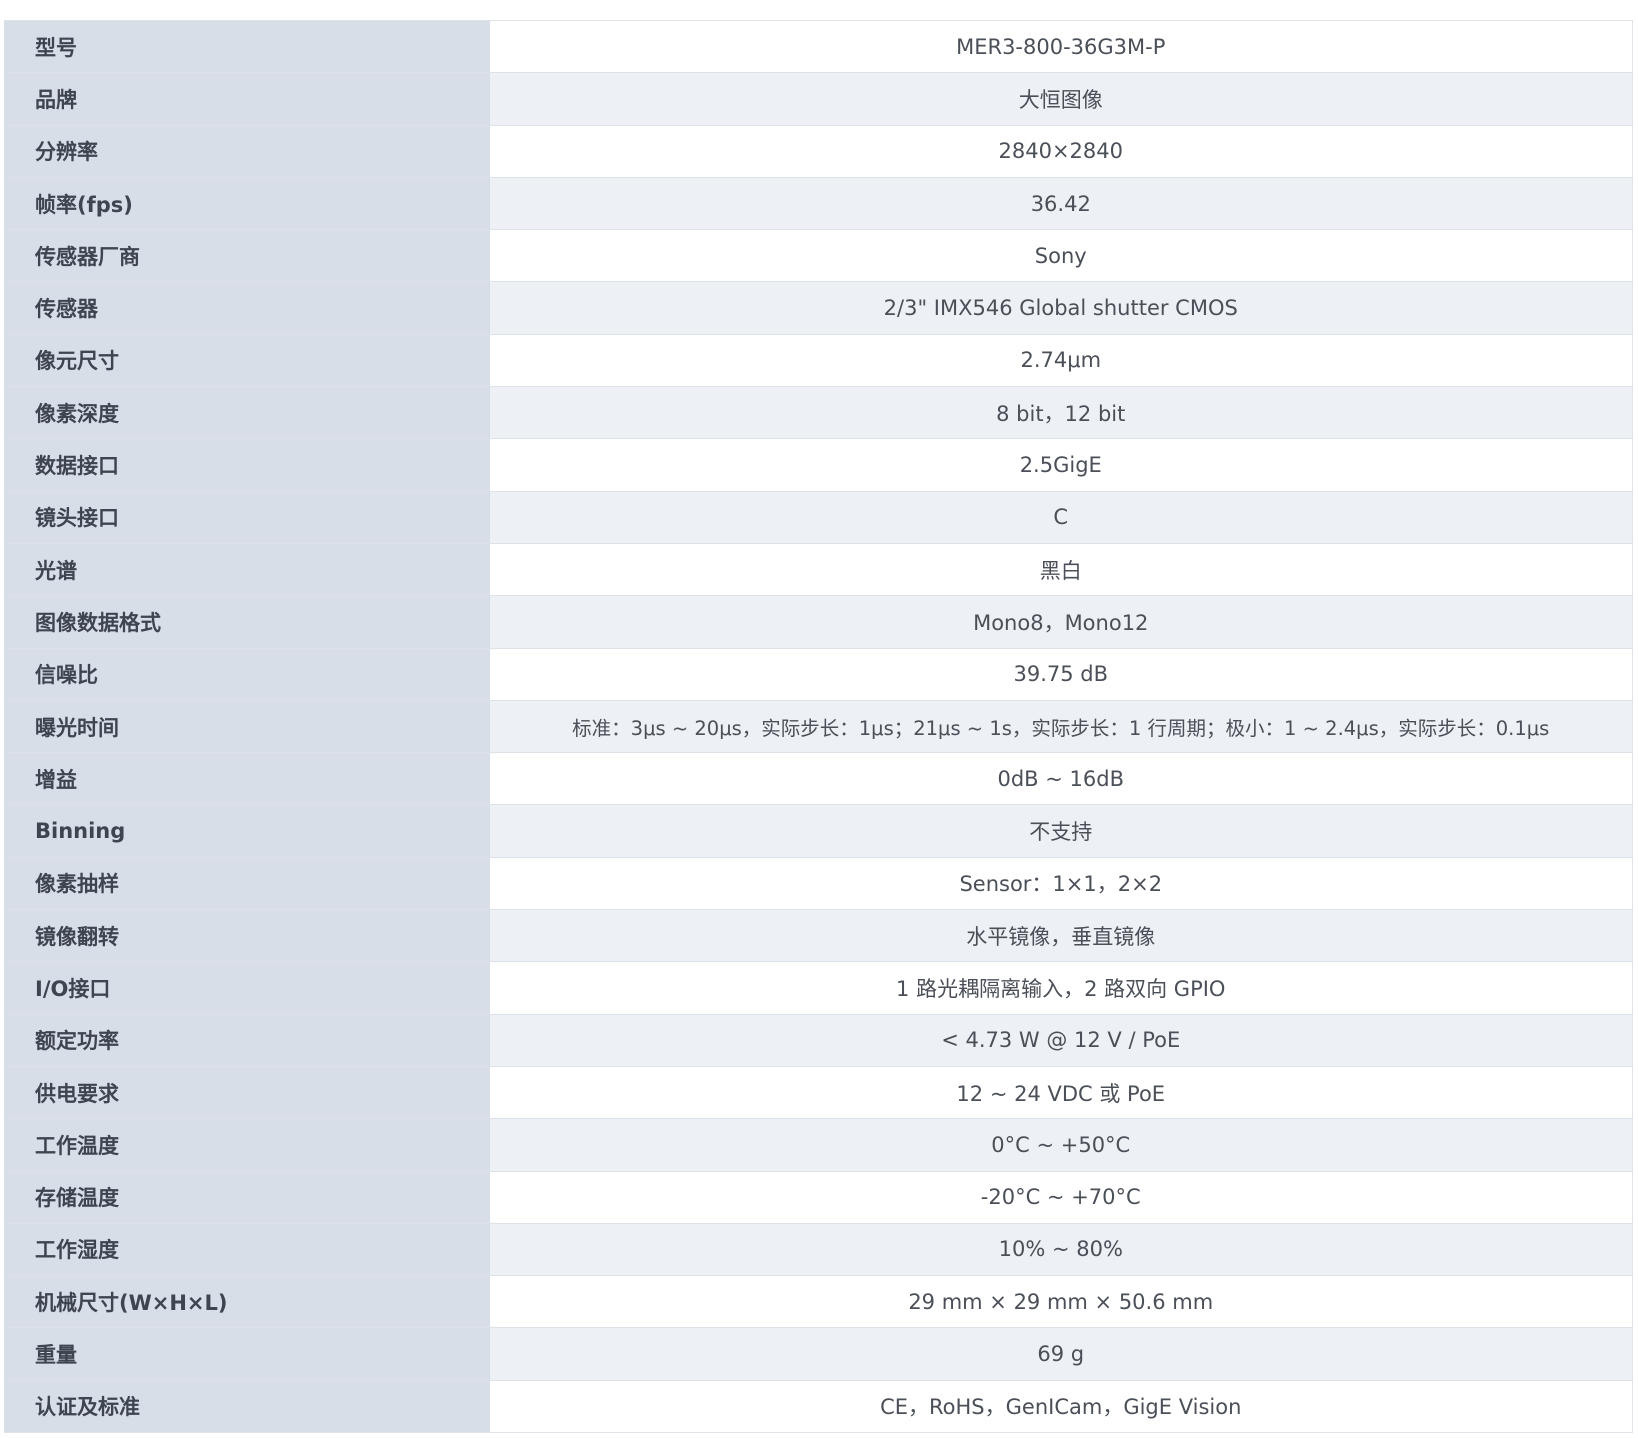 The image size is (1638, 1438). I want to click on table-row: I/O接口 1 路光耦隔离输入，2 路双向 GPIO, so click(818, 988).